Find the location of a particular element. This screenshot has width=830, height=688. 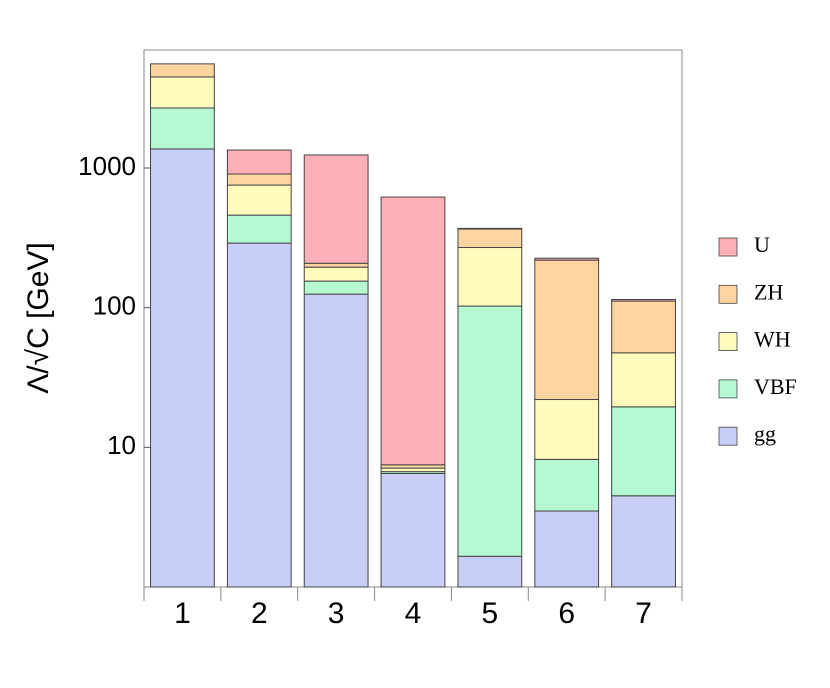

y-tick-label: 100 is located at coordinates (114, 306).